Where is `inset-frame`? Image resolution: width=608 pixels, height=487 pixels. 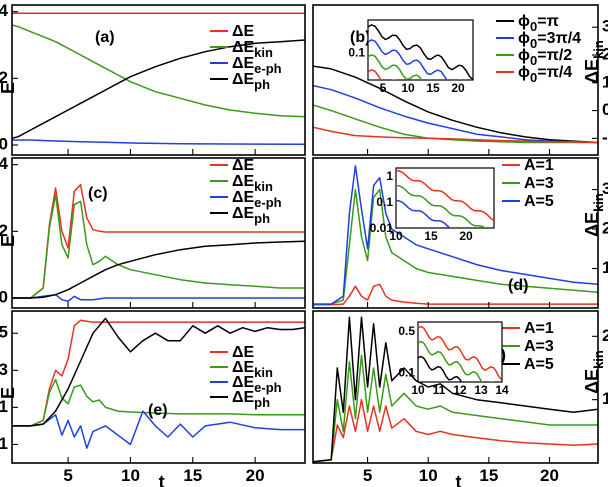
inset-frame is located at coordinates (420, 50).